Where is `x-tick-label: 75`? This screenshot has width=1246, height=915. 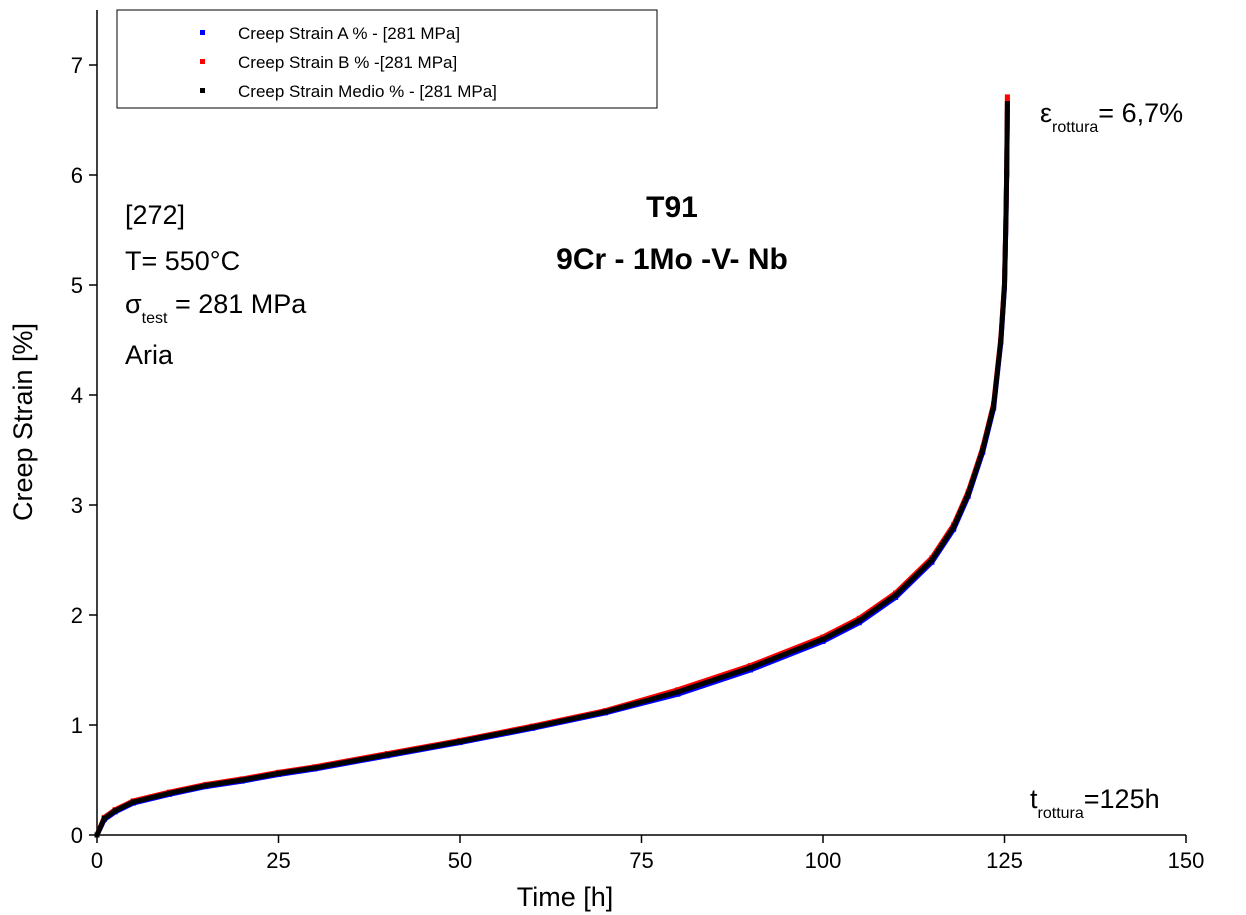
x-tick-label: 75 is located at coordinates (641, 860).